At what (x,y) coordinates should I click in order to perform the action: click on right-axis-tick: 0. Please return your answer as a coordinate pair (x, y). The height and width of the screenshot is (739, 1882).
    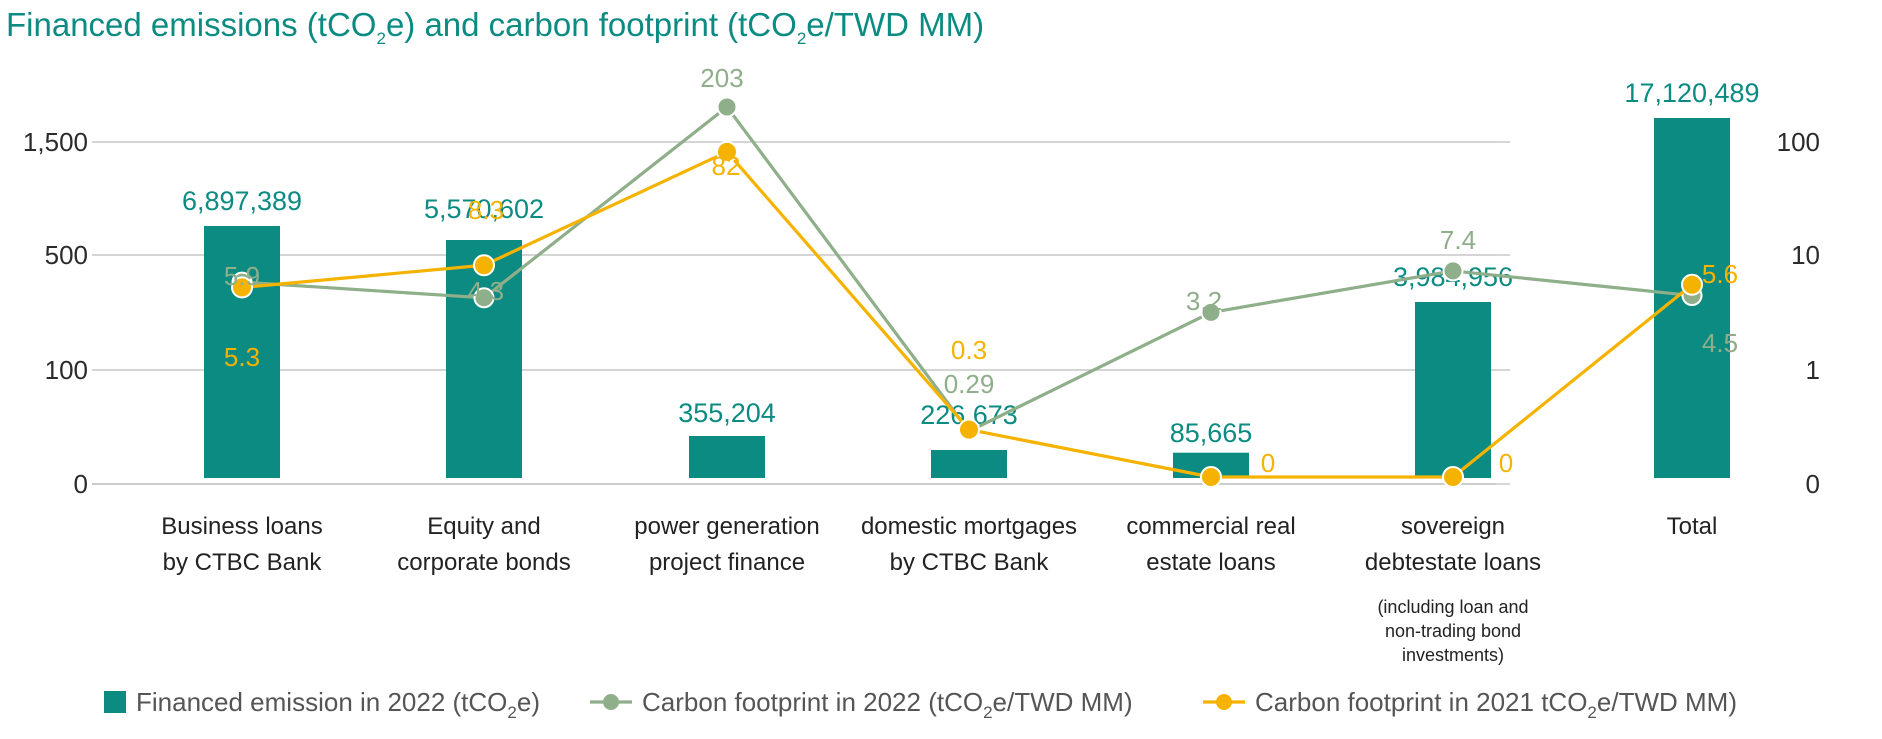
    Looking at the image, I should click on (1813, 484).